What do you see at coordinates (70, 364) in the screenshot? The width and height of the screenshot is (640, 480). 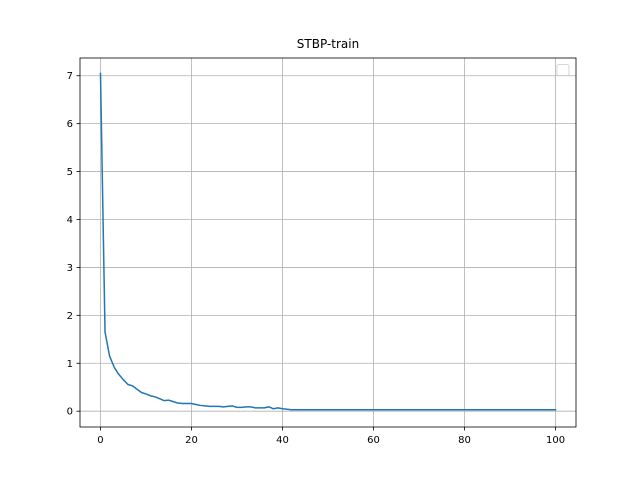 I see `y-tick-label: 1` at bounding box center [70, 364].